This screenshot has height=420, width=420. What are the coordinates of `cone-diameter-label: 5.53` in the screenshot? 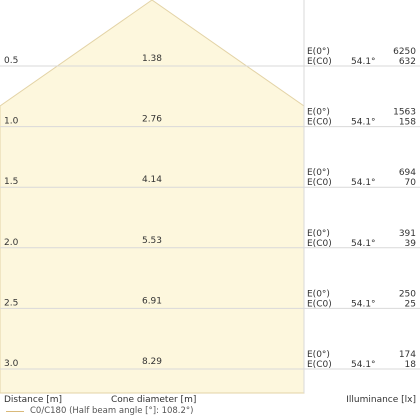 It's located at (152, 241).